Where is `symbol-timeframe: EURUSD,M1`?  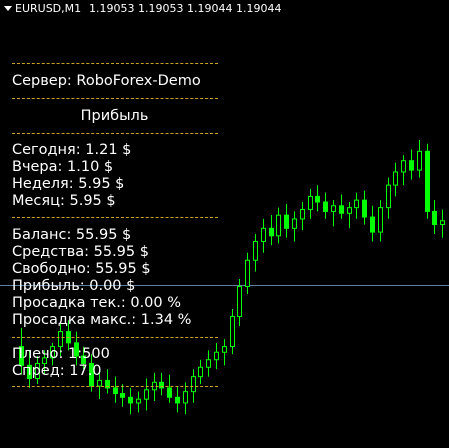 symbol-timeframe: EURUSD,M1 is located at coordinates (48, 8).